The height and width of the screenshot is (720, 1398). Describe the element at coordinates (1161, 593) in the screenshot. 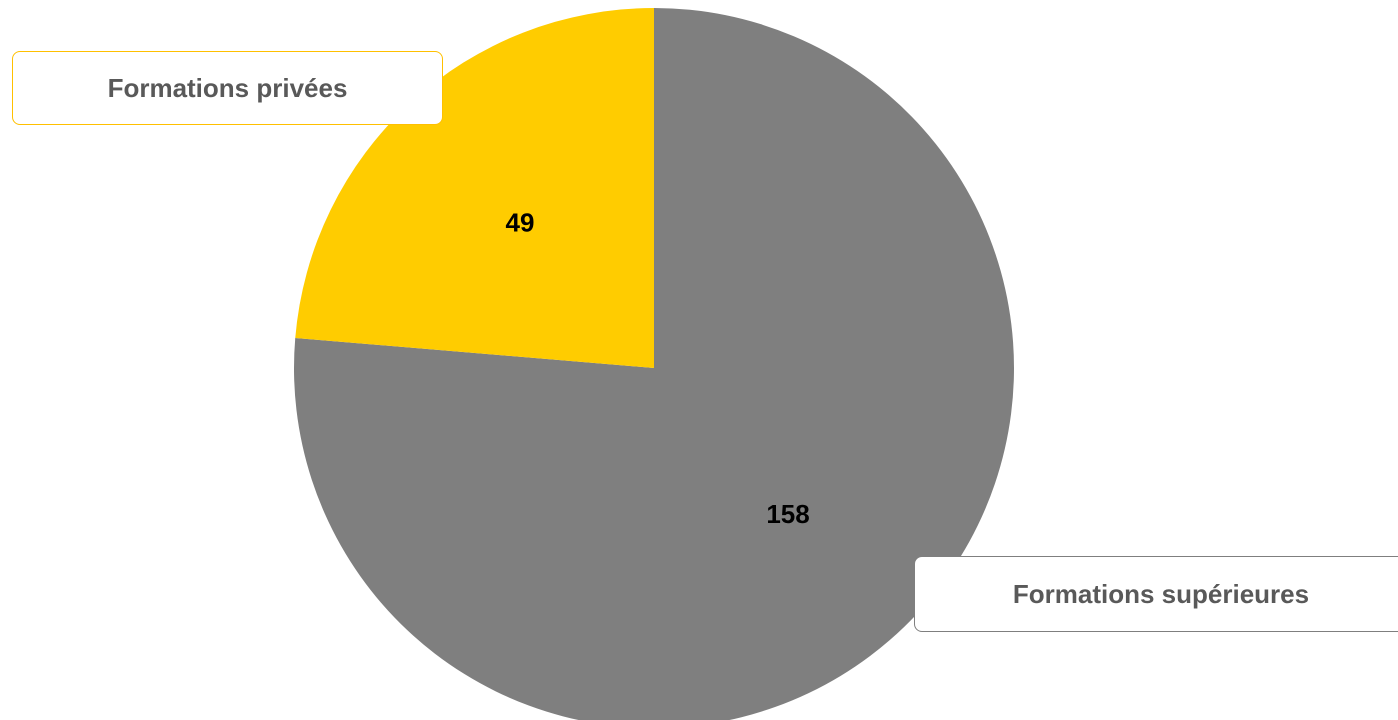

I see `category-label-text: Formations supérieures` at that location.